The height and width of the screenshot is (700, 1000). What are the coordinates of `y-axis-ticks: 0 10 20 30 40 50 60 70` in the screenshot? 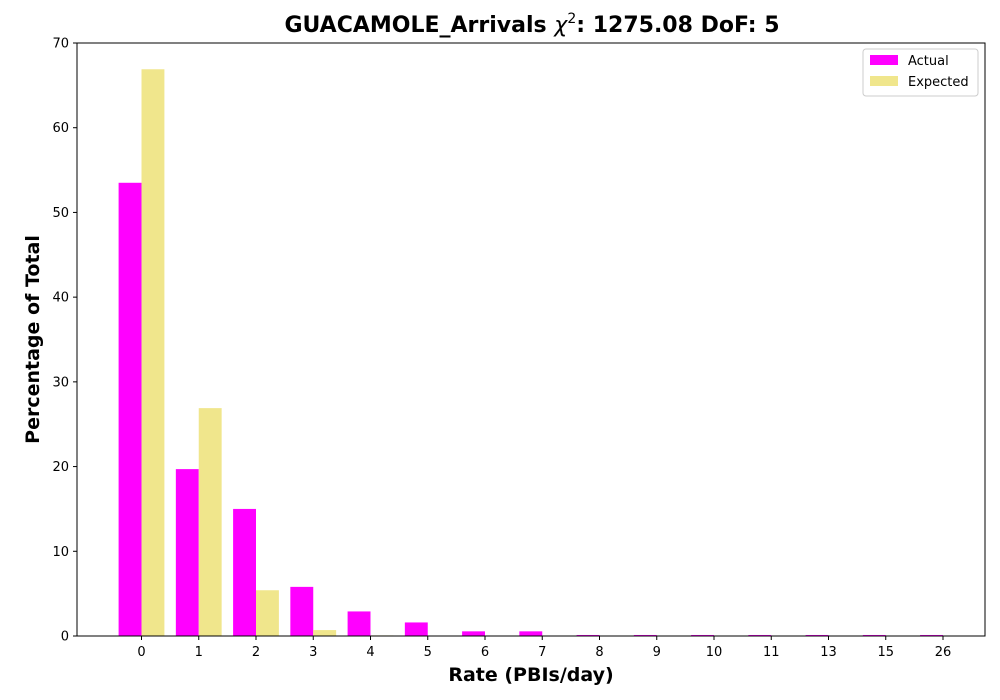 It's located at (64, 341).